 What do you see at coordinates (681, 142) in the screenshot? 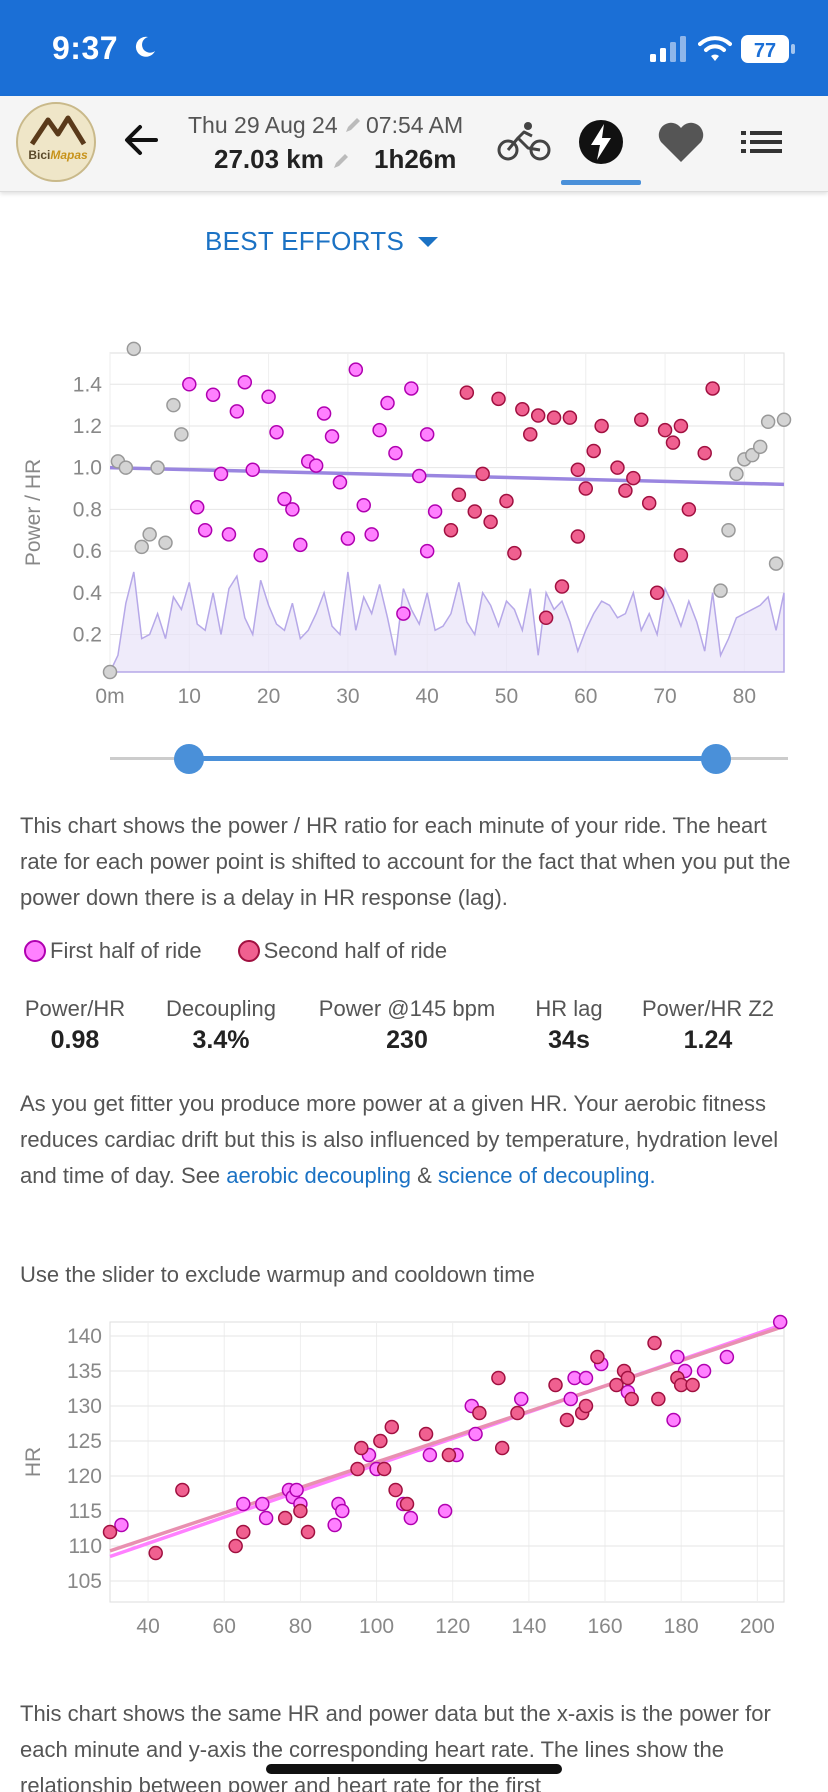
I see `heart-icon` at bounding box center [681, 142].